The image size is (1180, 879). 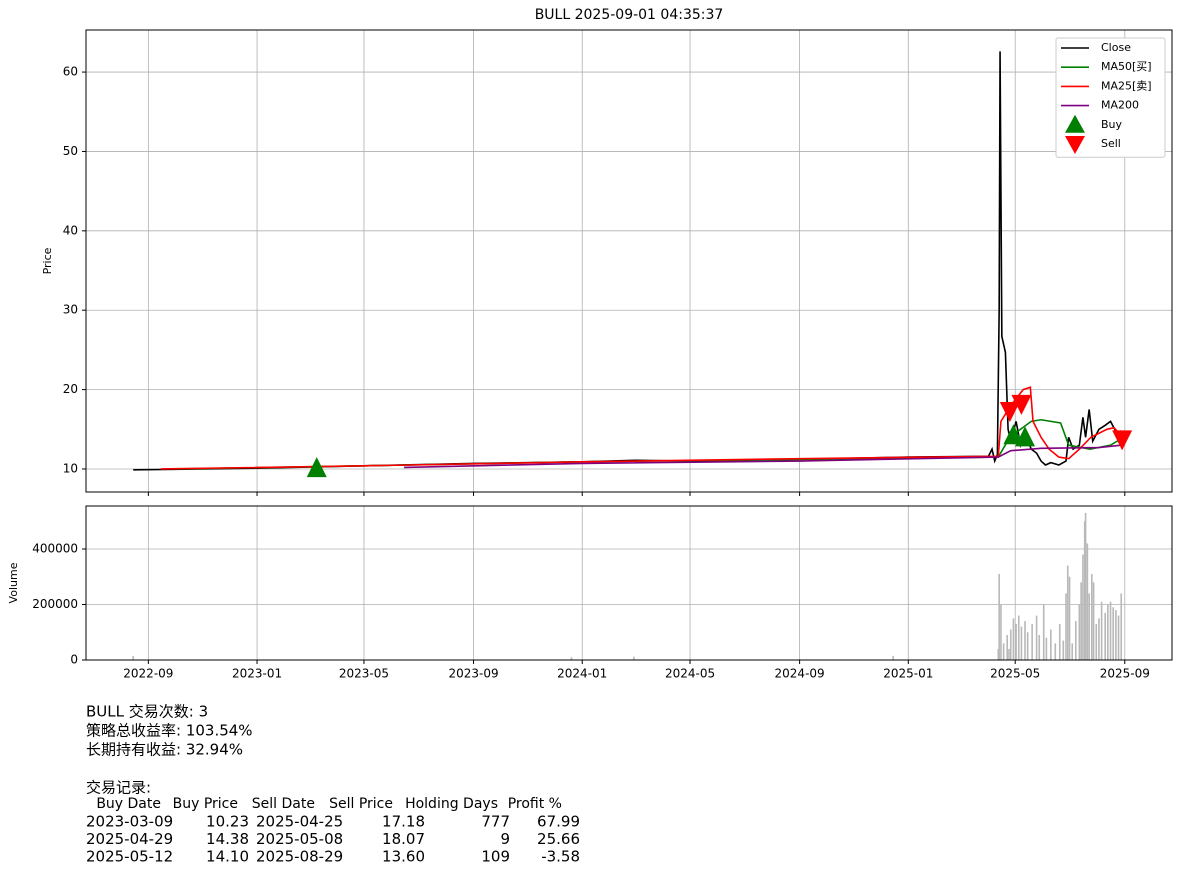 I want to click on legend-label: Sell, so click(x=1111, y=143).